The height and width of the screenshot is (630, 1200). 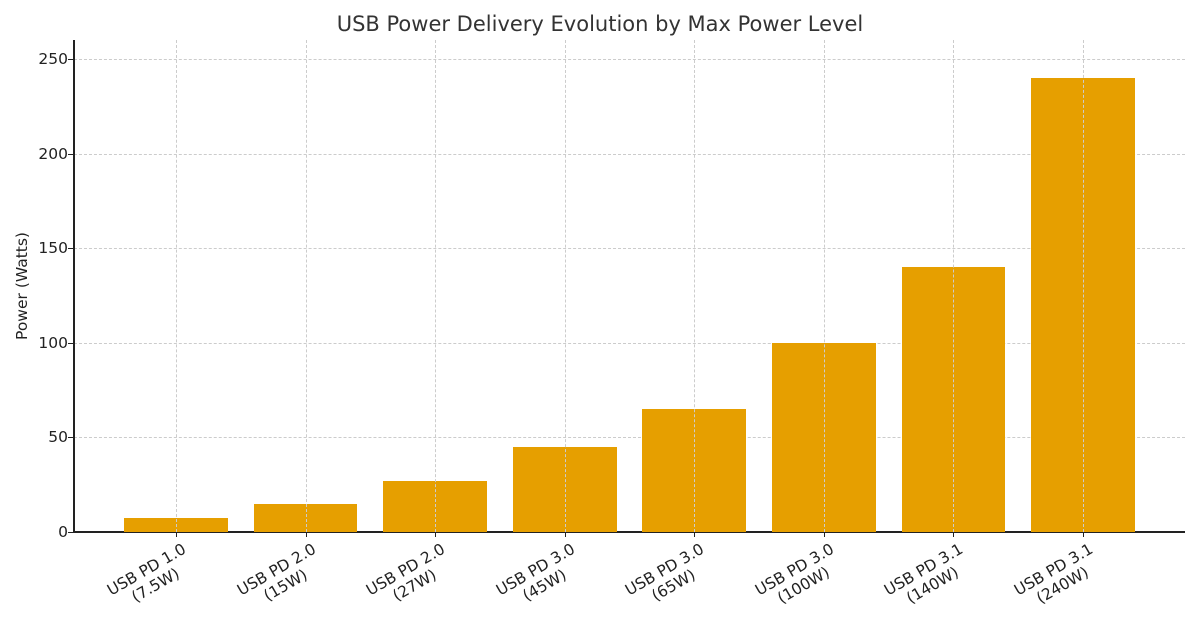 What do you see at coordinates (53, 153) in the screenshot?
I see `y-tick-label: 200` at bounding box center [53, 153].